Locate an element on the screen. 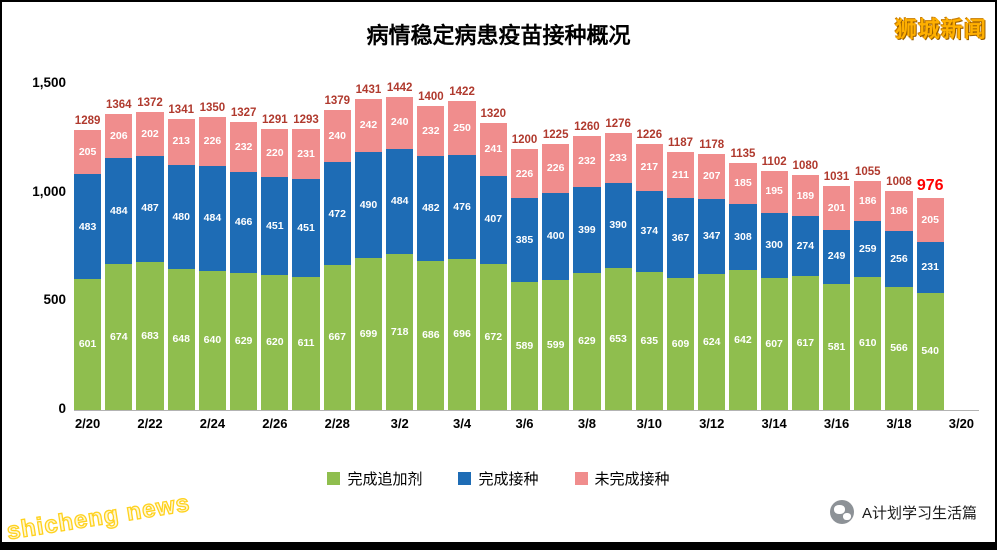  total-label: 1400 is located at coordinates (431, 96).